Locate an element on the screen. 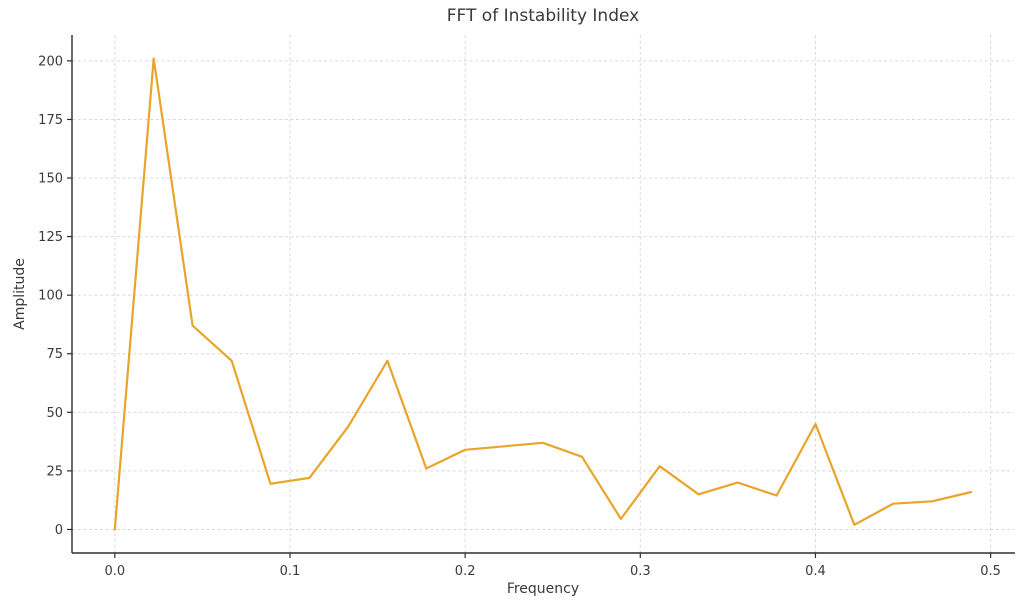 Image resolution: width=1024 pixels, height=611 pixels. x-tick-label: 0.0 is located at coordinates (114, 571).